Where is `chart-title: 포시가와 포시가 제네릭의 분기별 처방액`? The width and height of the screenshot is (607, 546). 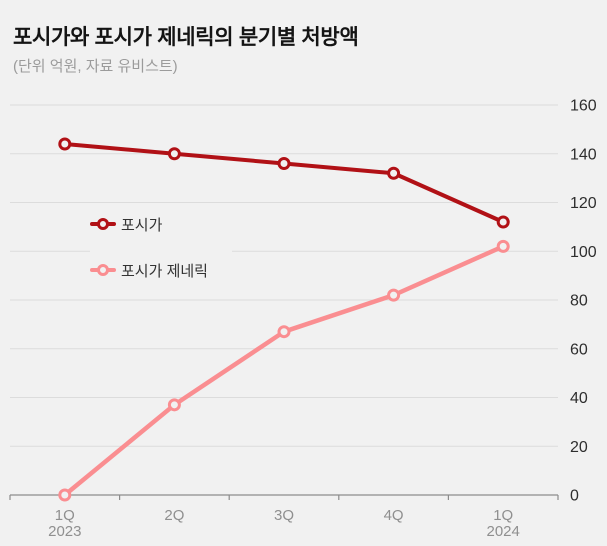 chart-title: 포시가와 포시가 제네릭의 분기별 처방액 is located at coordinates (186, 37).